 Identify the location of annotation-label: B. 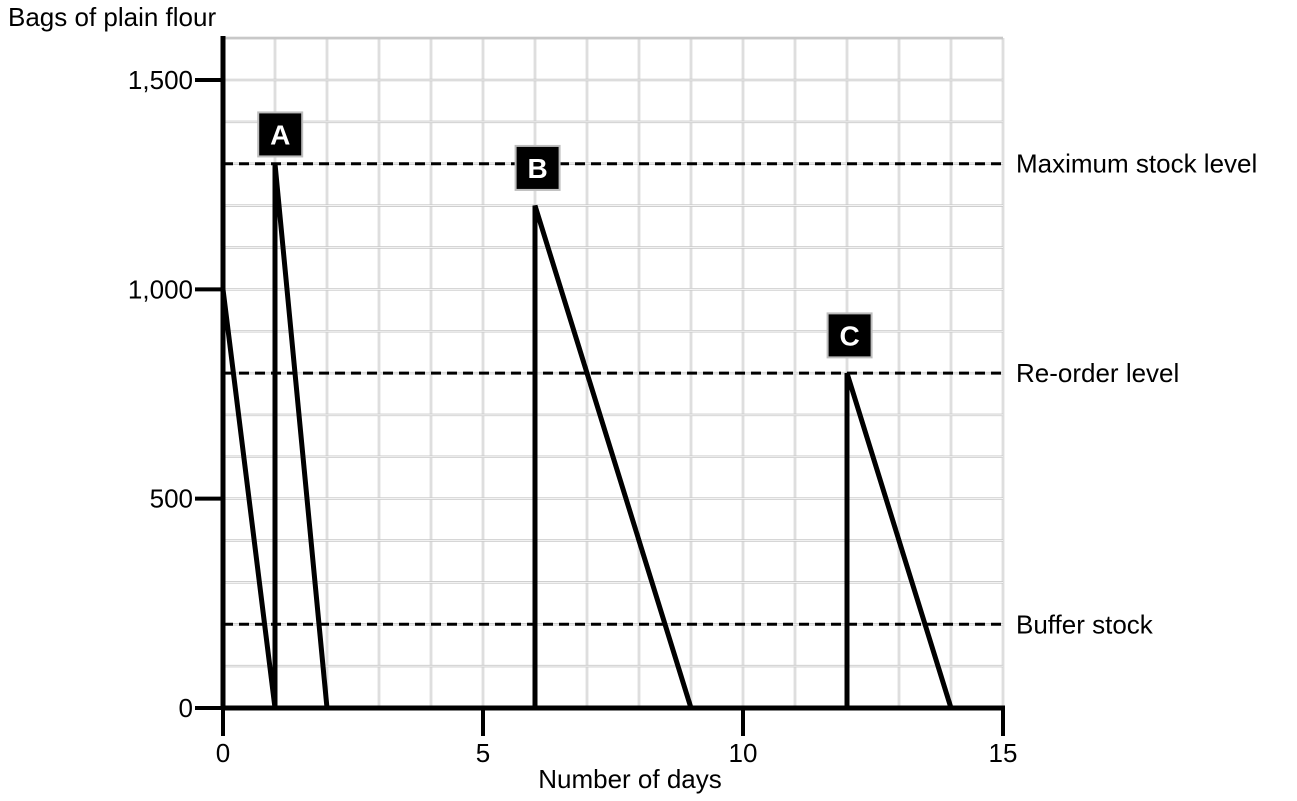
(537, 168).